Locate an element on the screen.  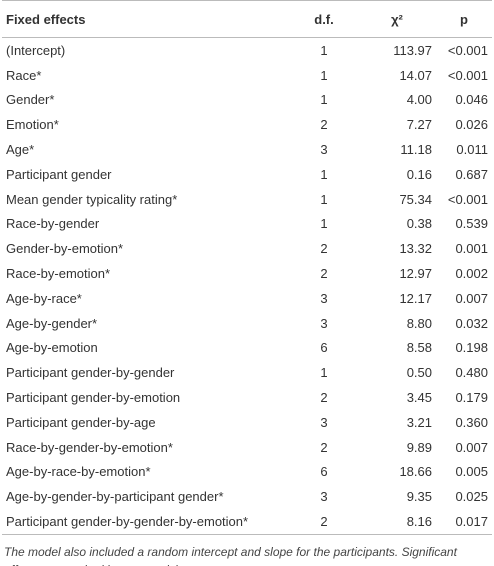
table-row: Participant gender-by-age 3 3.21 0.360 is located at coordinates (247, 422).